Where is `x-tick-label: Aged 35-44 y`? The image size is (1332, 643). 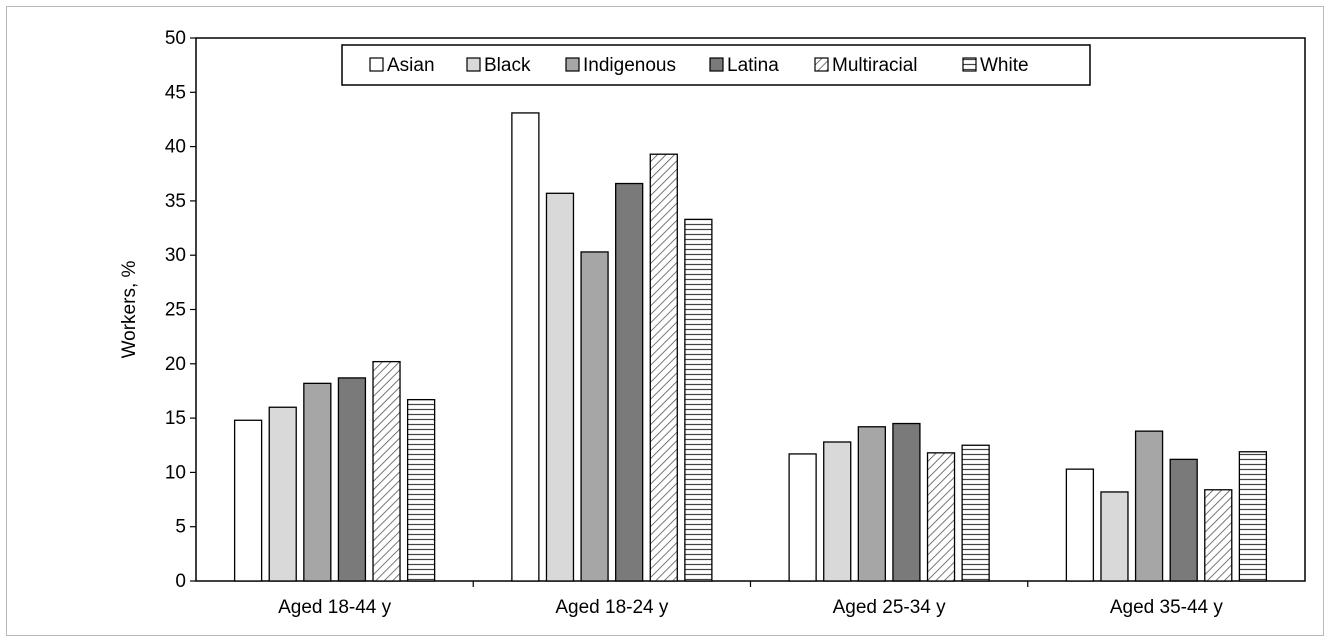
x-tick-label: Aged 35-44 y is located at coordinates (1167, 607).